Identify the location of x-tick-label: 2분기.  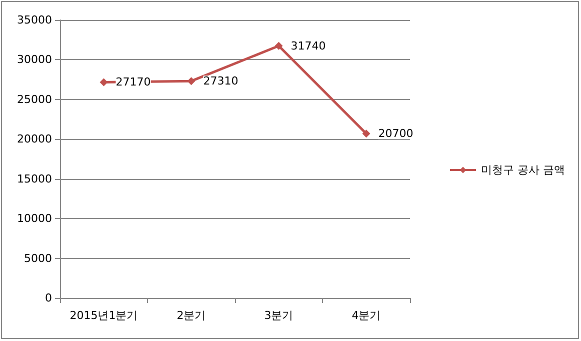
(191, 315).